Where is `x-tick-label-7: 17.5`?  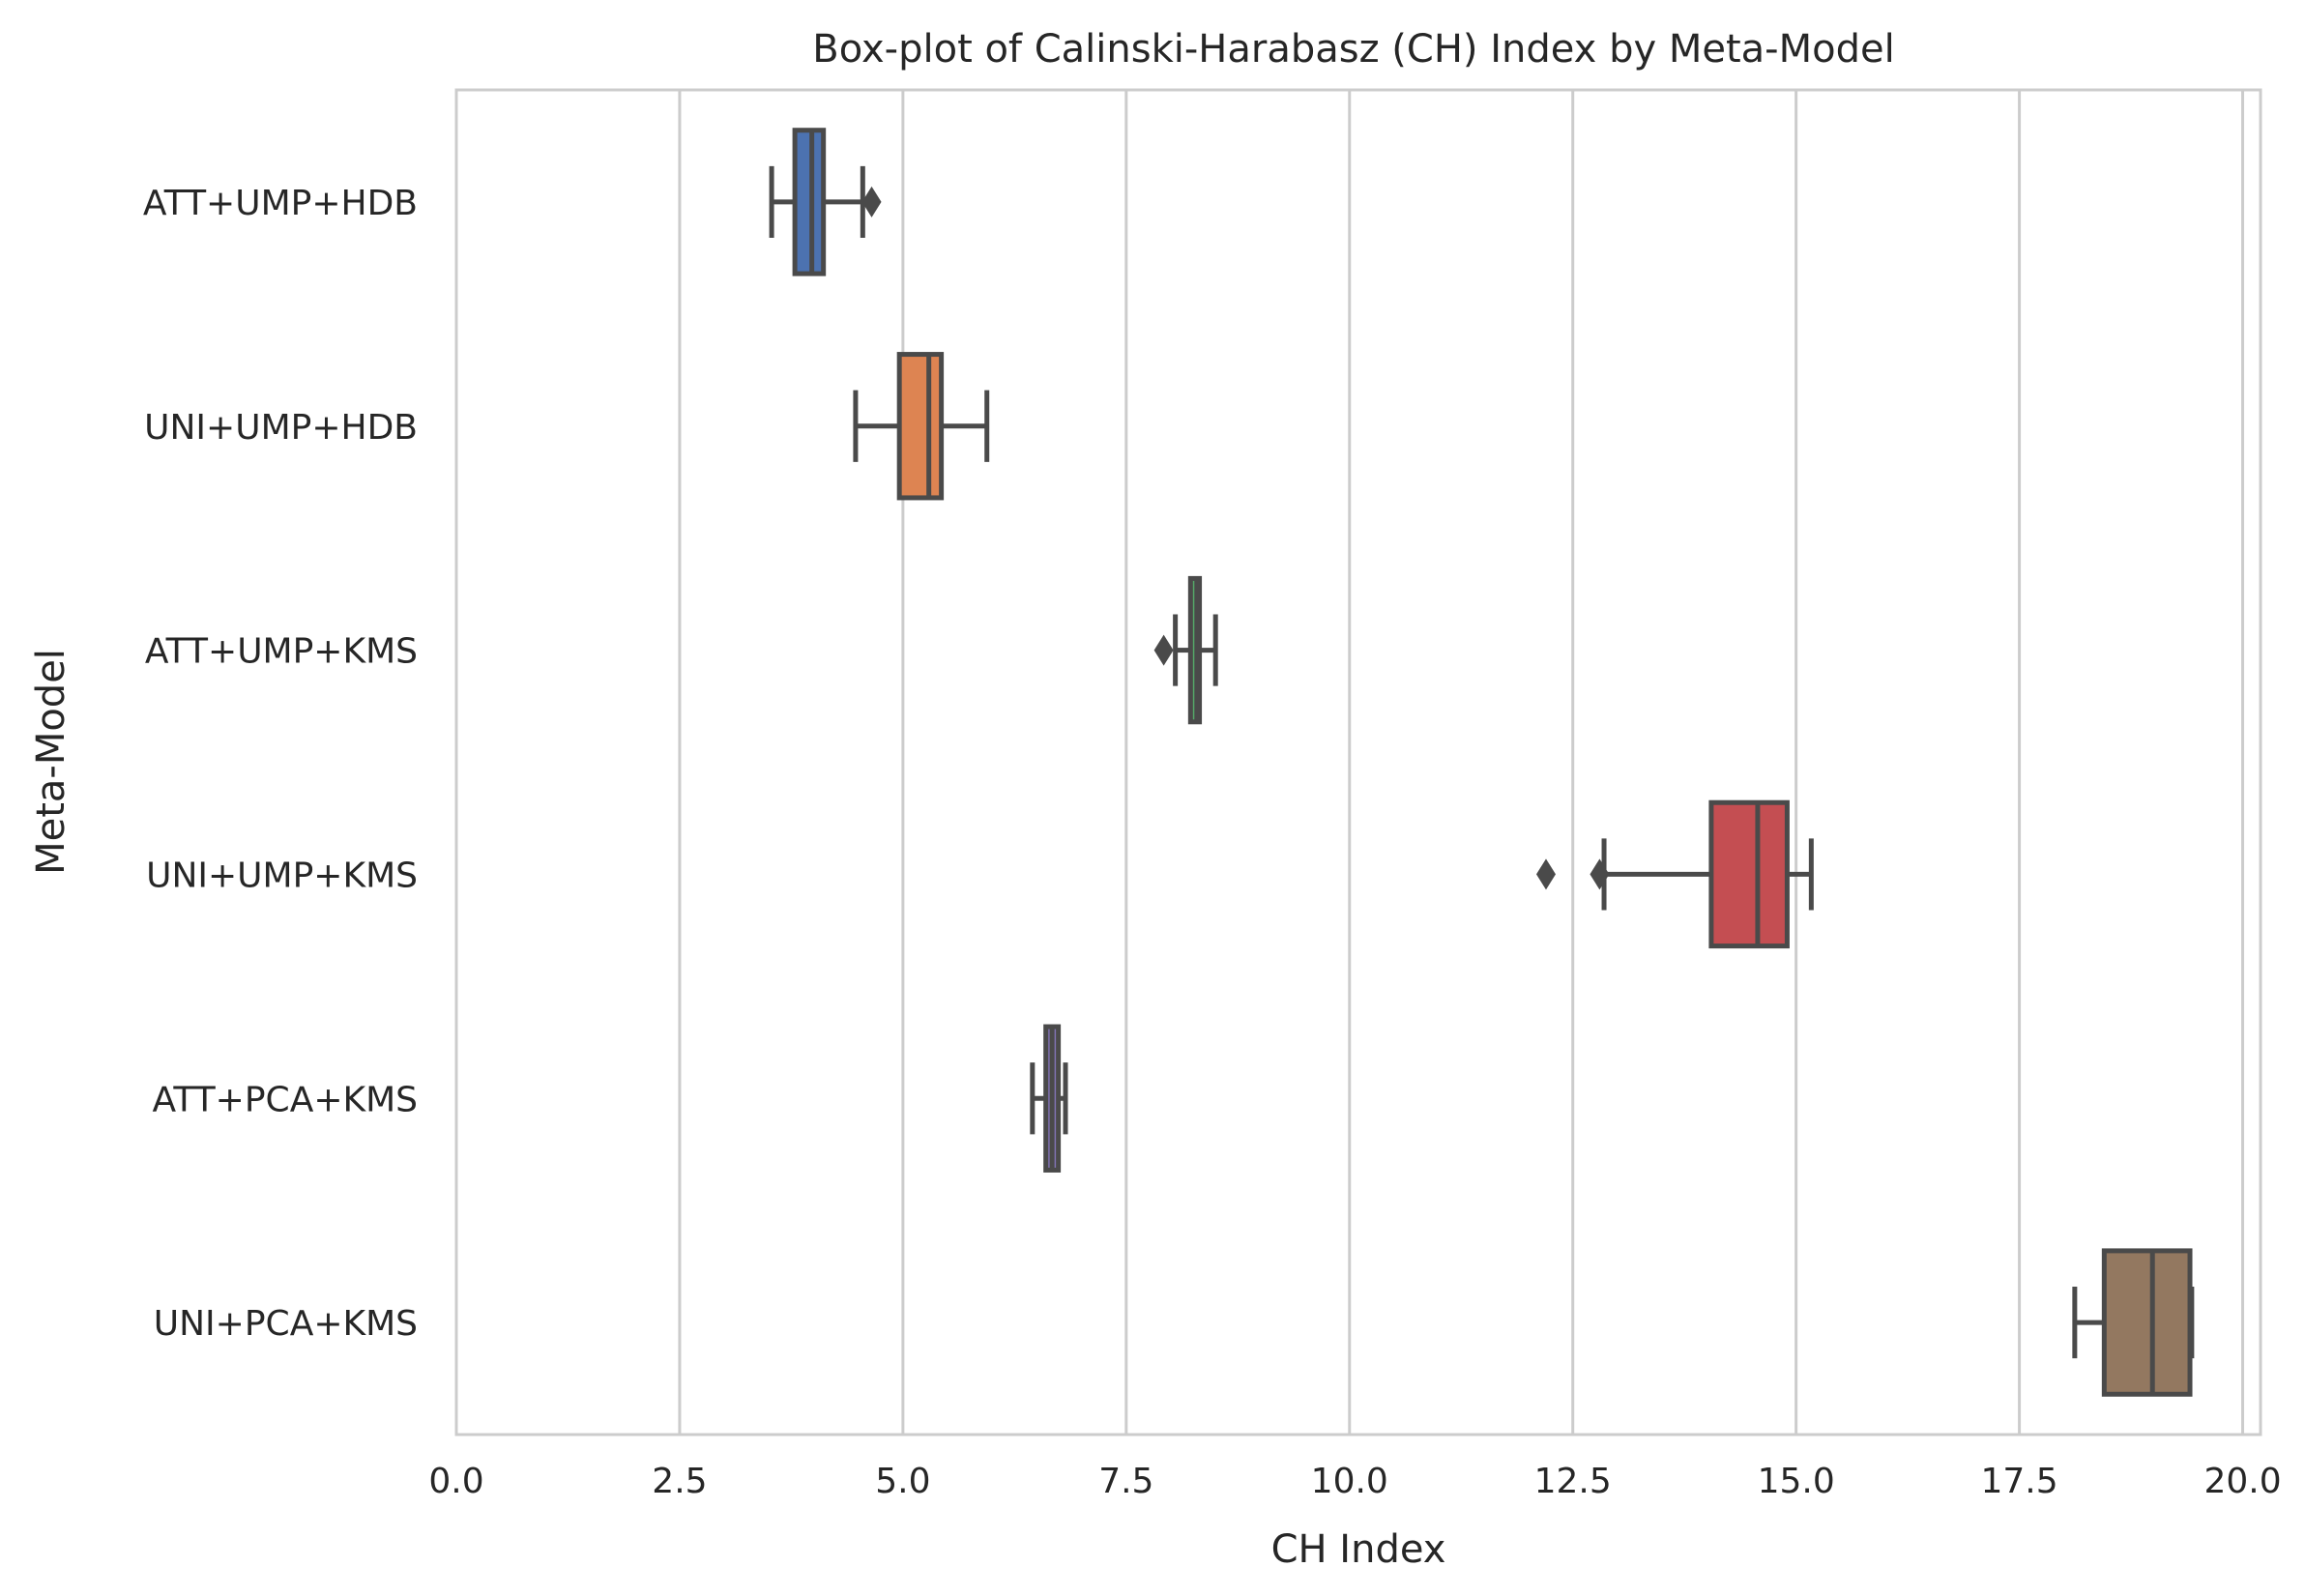 x-tick-label-7: 17.5 is located at coordinates (2019, 1481).